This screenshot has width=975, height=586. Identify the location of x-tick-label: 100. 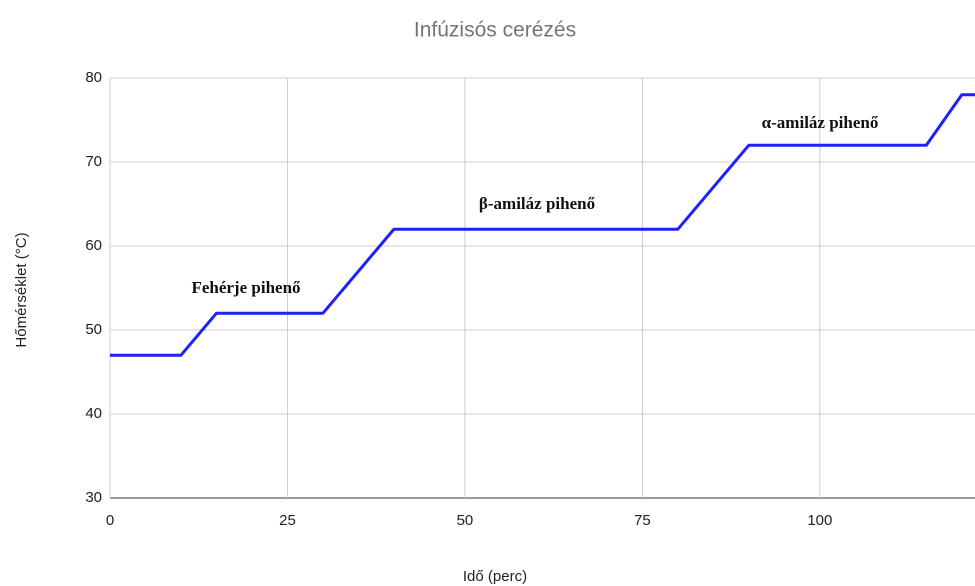
(819, 520).